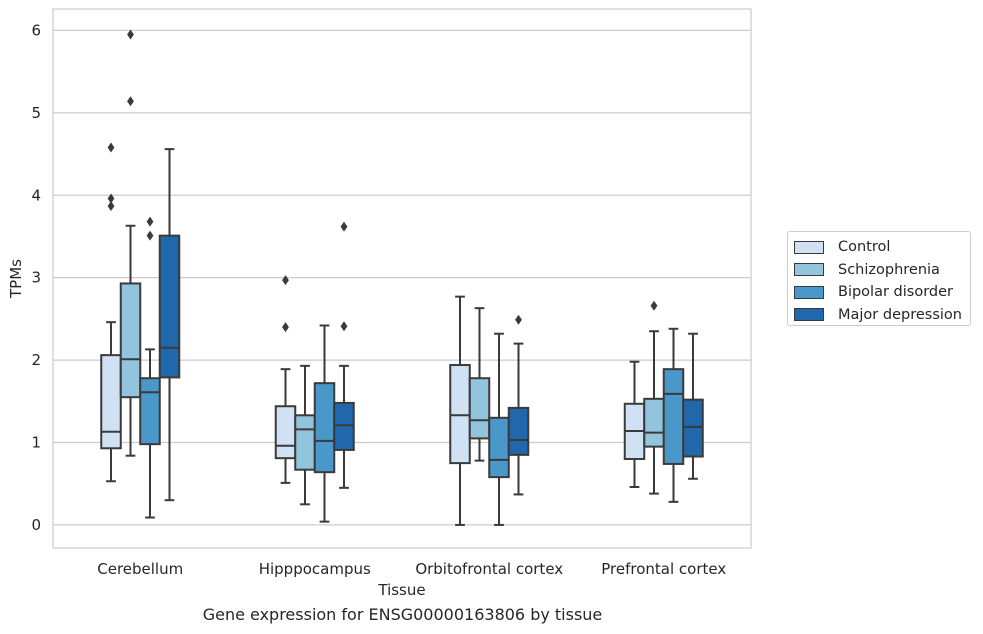 This screenshot has width=983, height=634. Describe the element at coordinates (36, 443) in the screenshot. I see `y-tick-label: 1` at that location.